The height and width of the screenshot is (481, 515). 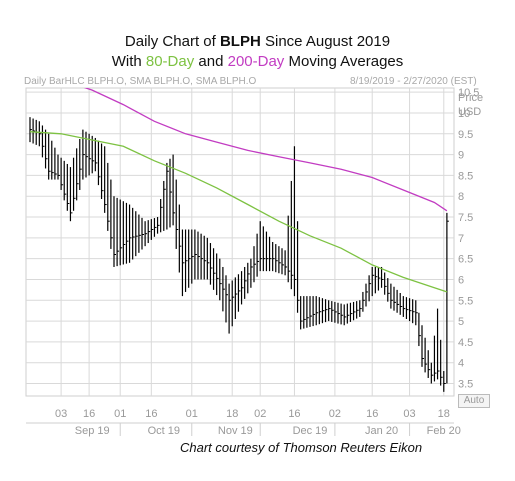 What do you see at coordinates (474, 401) in the screenshot?
I see `auto-scale-button: Auto` at bounding box center [474, 401].